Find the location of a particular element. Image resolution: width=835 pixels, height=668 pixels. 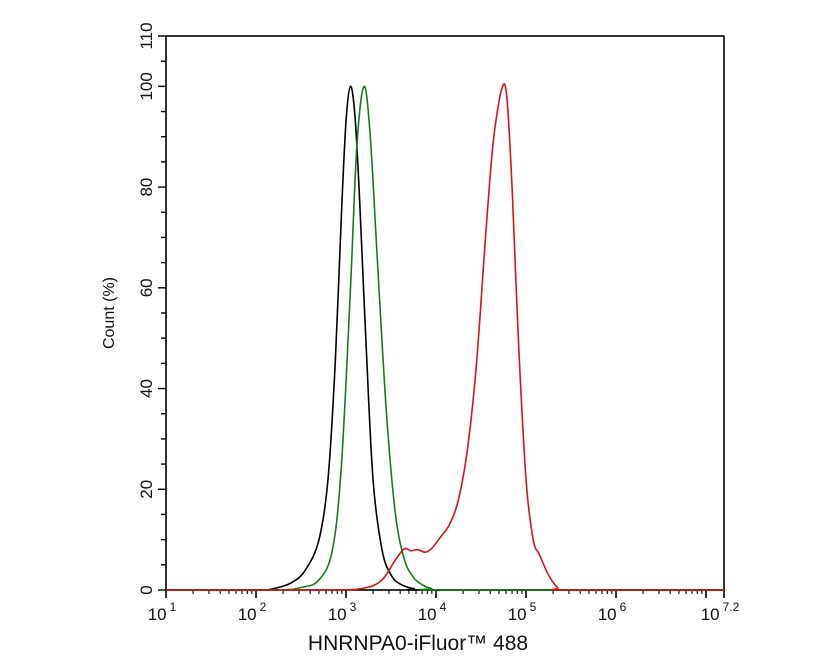

y-tick-label: 110 is located at coordinates (146, 35).